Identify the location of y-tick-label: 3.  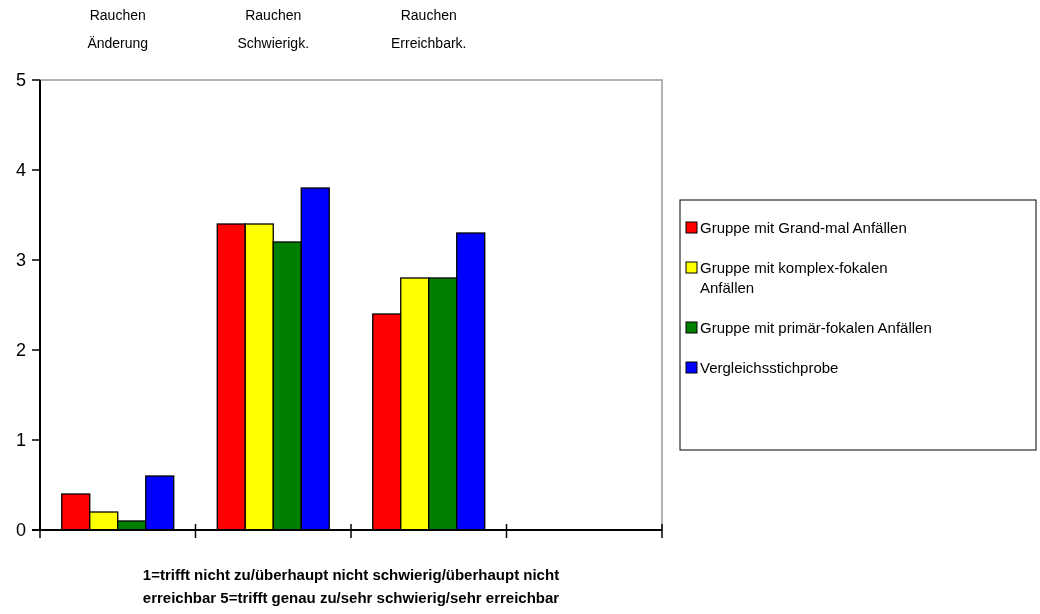
(20, 260).